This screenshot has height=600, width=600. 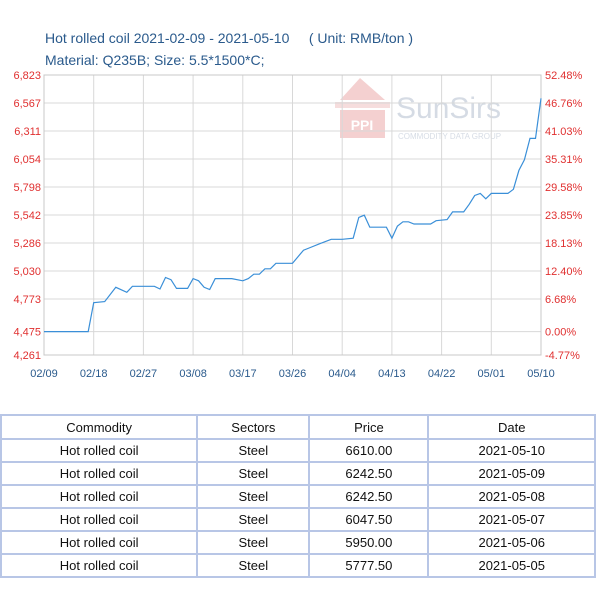 What do you see at coordinates (449, 136) in the screenshot?
I see `watermark-tagline: COMMODITY DATA GROUP` at bounding box center [449, 136].